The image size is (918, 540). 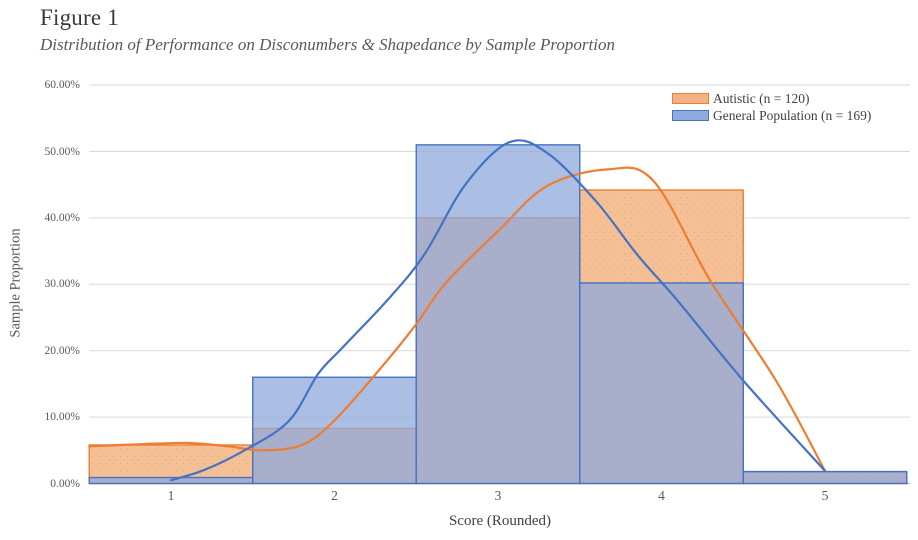 What do you see at coordinates (79, 17) in the screenshot?
I see `figure-title: Figure 1` at bounding box center [79, 17].